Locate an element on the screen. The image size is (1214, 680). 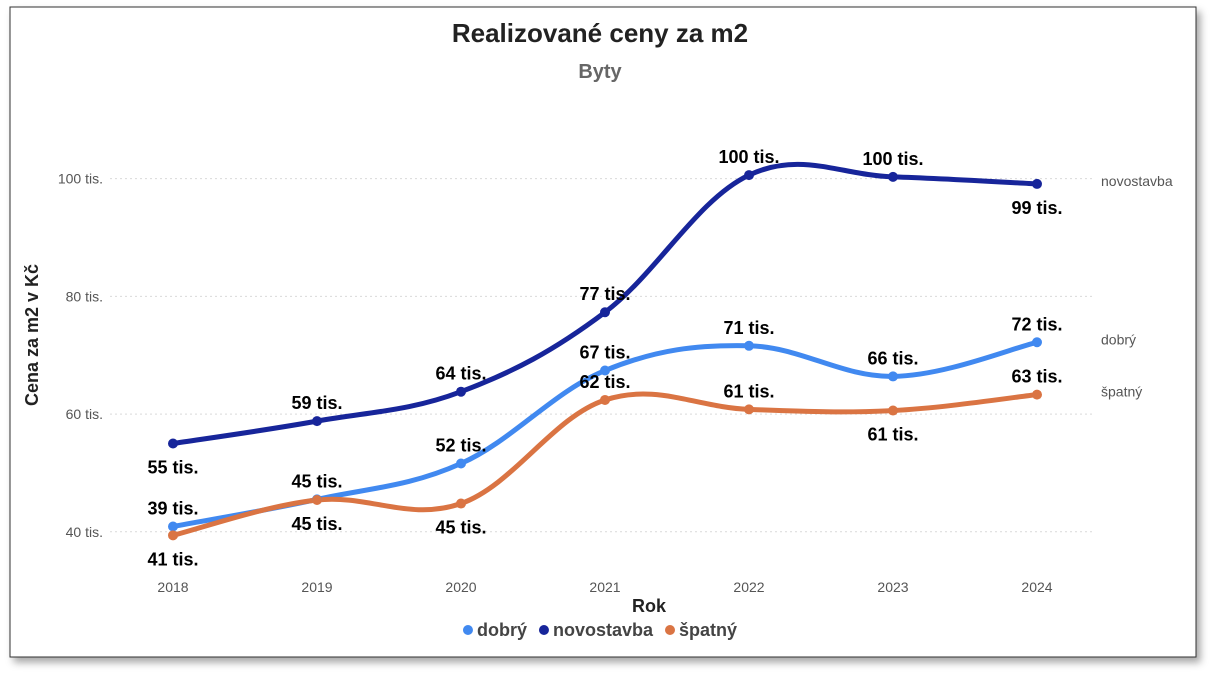
series-end-label-novostavba: novostavba is located at coordinates (1137, 181).